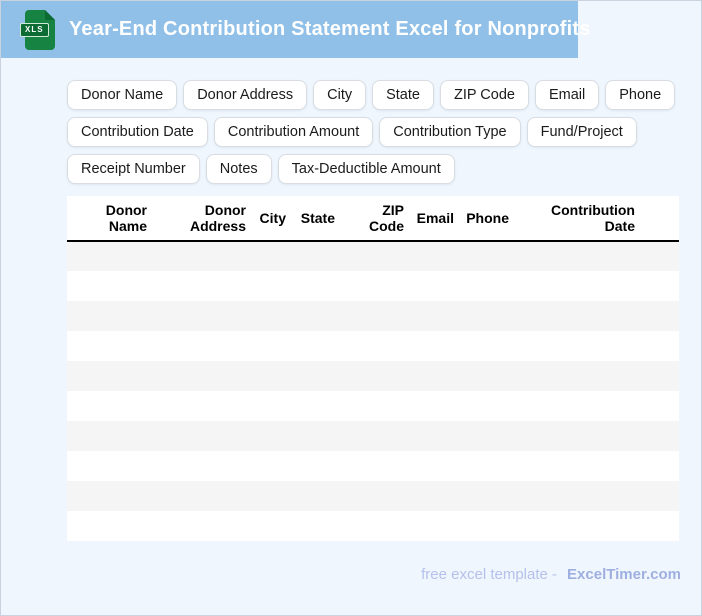 The image size is (702, 616). I want to click on column-header-donor-name: Donor Name, so click(108, 219).